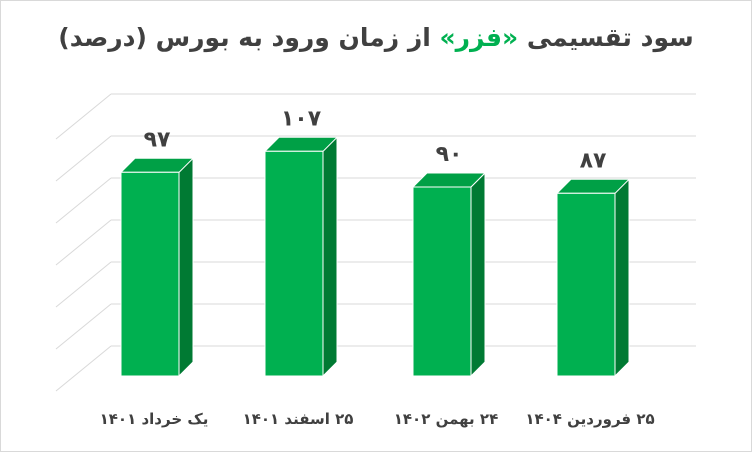 Image resolution: width=752 pixels, height=452 pixels. What do you see at coordinates (589, 419) in the screenshot?
I see `category-label: ۲۵ فروردین ۱۴۰۴` at bounding box center [589, 419].